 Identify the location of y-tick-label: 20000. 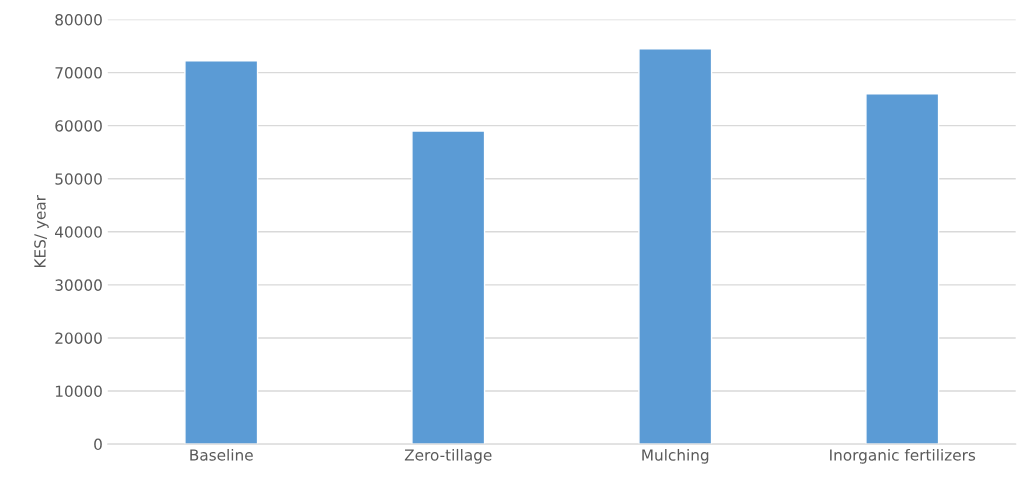
(78, 338).